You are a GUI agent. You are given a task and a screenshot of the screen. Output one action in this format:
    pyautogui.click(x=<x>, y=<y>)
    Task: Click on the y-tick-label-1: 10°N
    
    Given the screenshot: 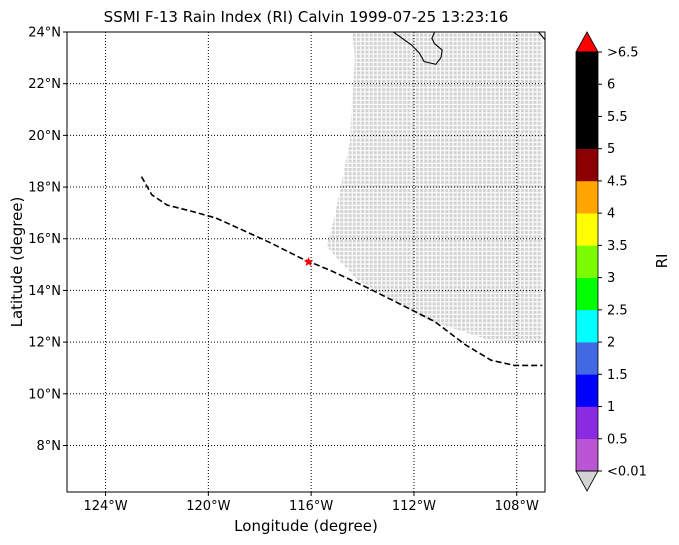 What is the action you would take?
    pyautogui.click(x=44, y=394)
    